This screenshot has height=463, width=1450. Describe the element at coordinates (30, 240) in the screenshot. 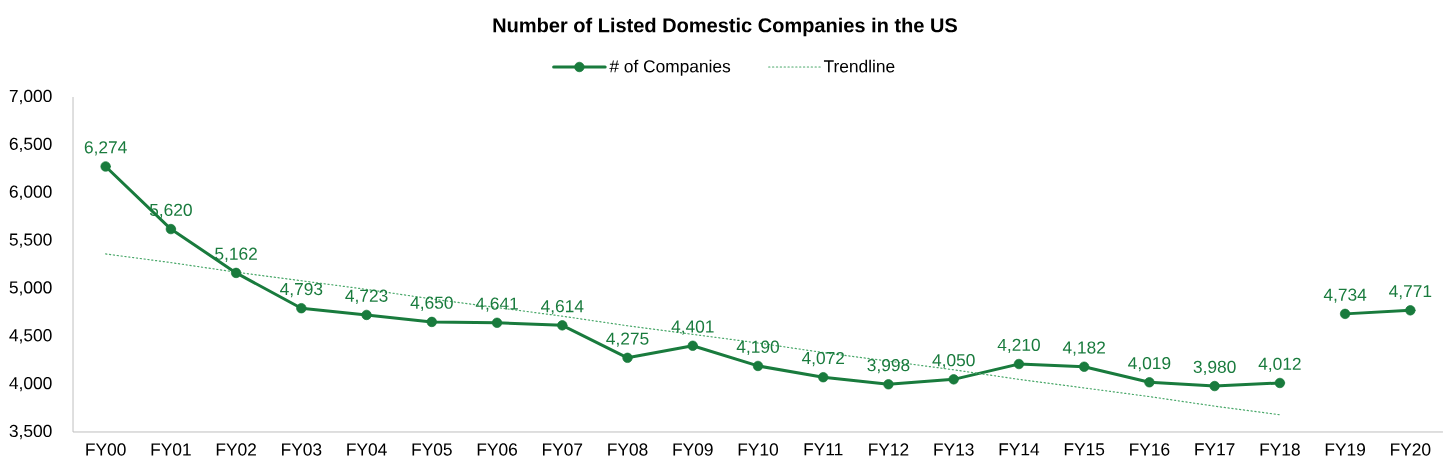

I see `y-tick-label: 5,500` at that location.